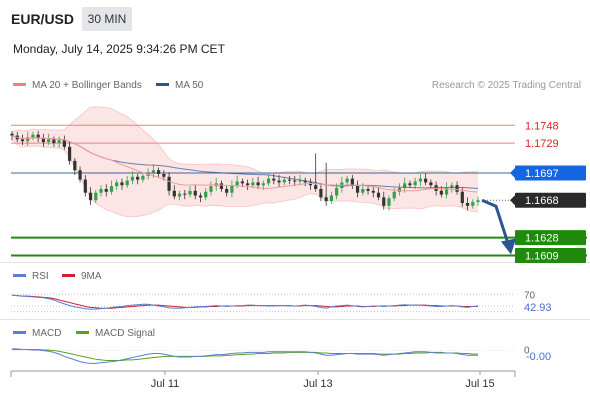 This screenshot has height=400, width=590. Describe the element at coordinates (19, 84) in the screenshot. I see `ma20-swatch` at that location.